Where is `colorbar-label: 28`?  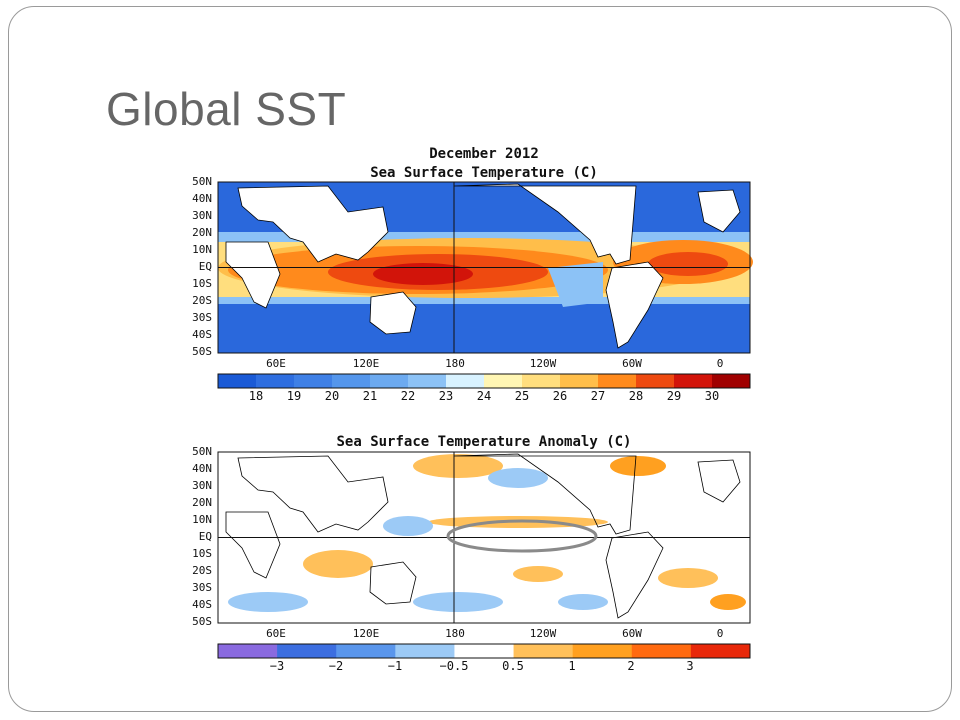
colorbar-label: 28 is located at coordinates (636, 396).